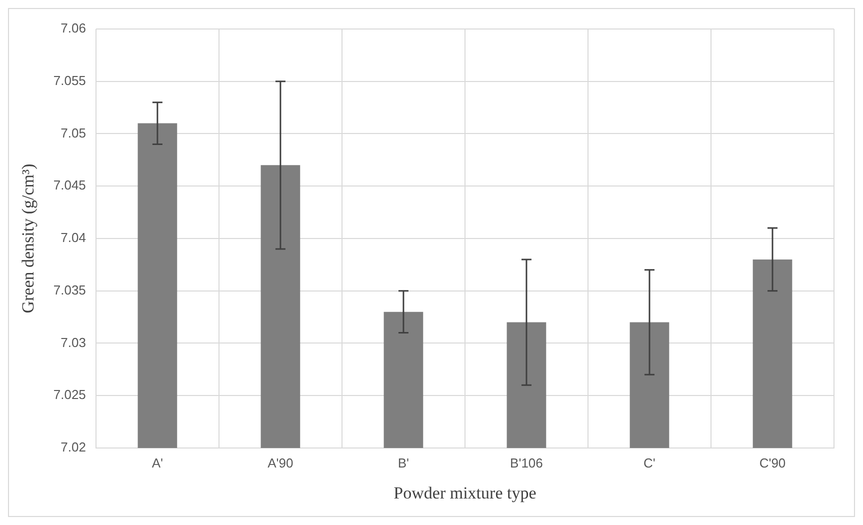  Describe the element at coordinates (69, 80) in the screenshot. I see `y-tick-label: 7.055` at that location.